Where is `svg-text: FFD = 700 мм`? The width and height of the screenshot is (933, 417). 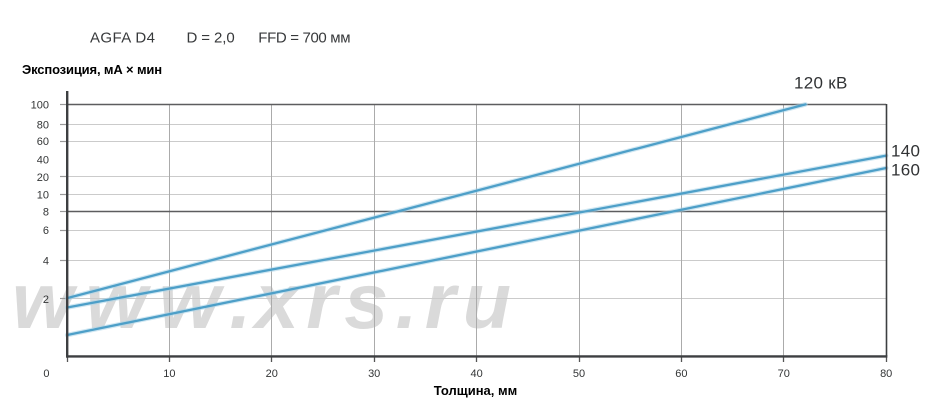
svg-text: FFD = 700 мм is located at coordinates (304, 37).